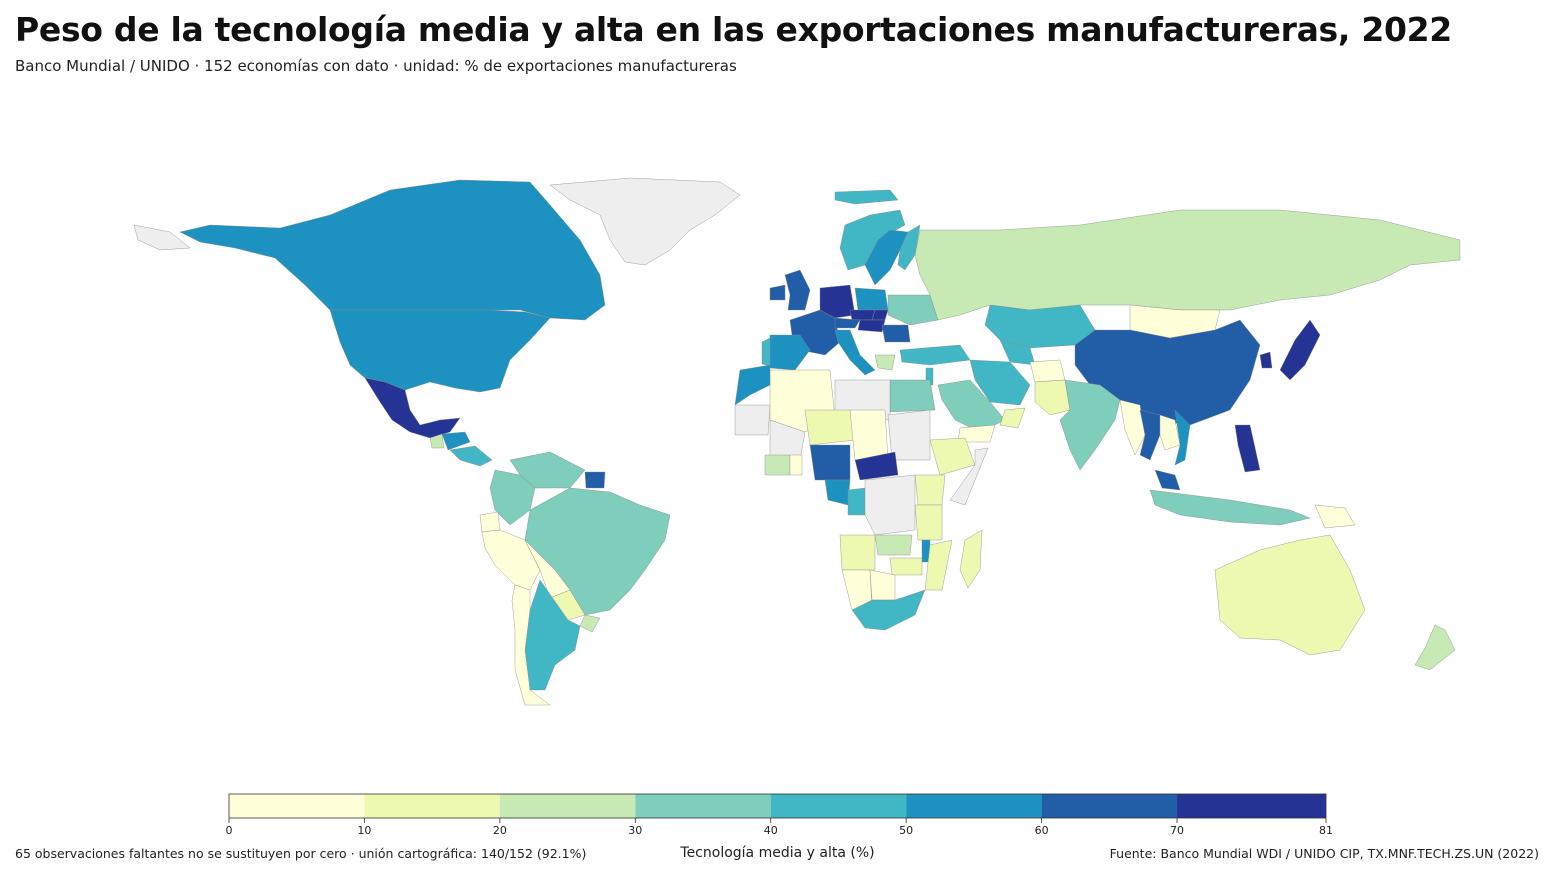 The height and width of the screenshot is (876, 1554). Describe the element at coordinates (512, 497) in the screenshot. I see `country-colombia` at that location.